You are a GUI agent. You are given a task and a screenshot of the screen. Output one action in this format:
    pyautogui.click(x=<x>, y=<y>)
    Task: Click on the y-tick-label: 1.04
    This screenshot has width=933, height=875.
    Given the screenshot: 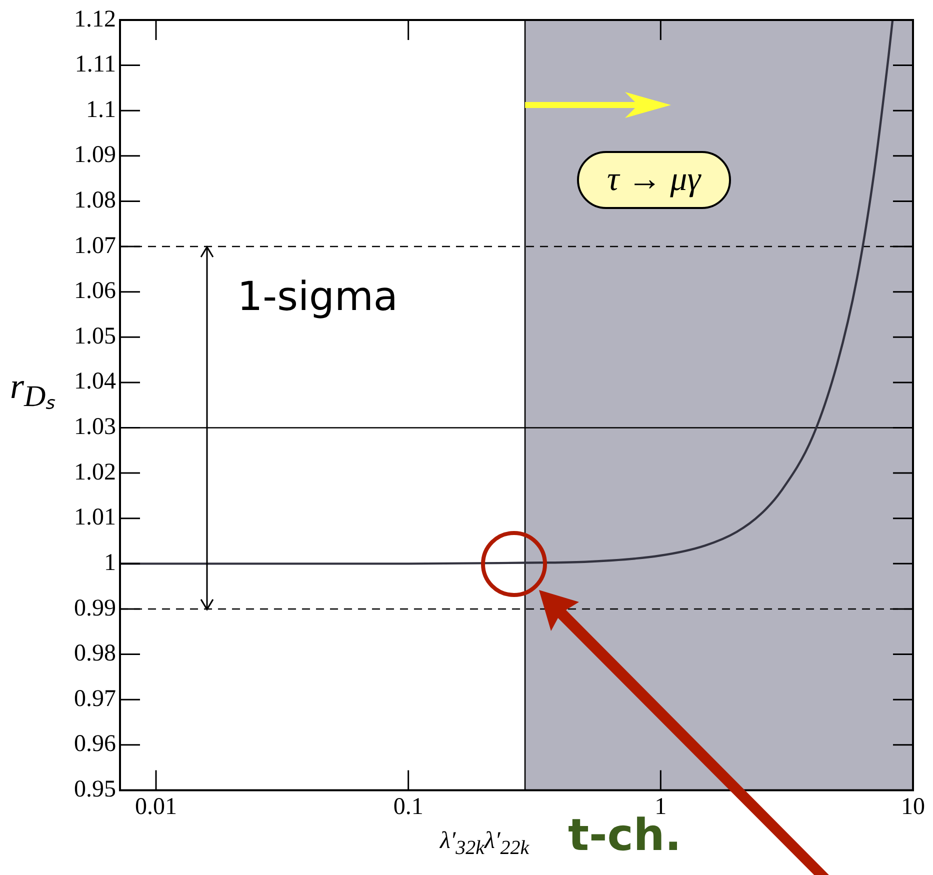 What is the action you would take?
    pyautogui.click(x=95, y=381)
    